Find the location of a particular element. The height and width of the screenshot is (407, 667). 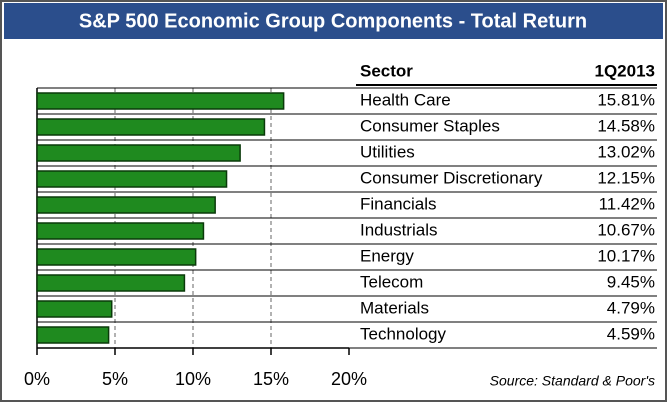

x-tick-label: 5% is located at coordinates (115, 379).